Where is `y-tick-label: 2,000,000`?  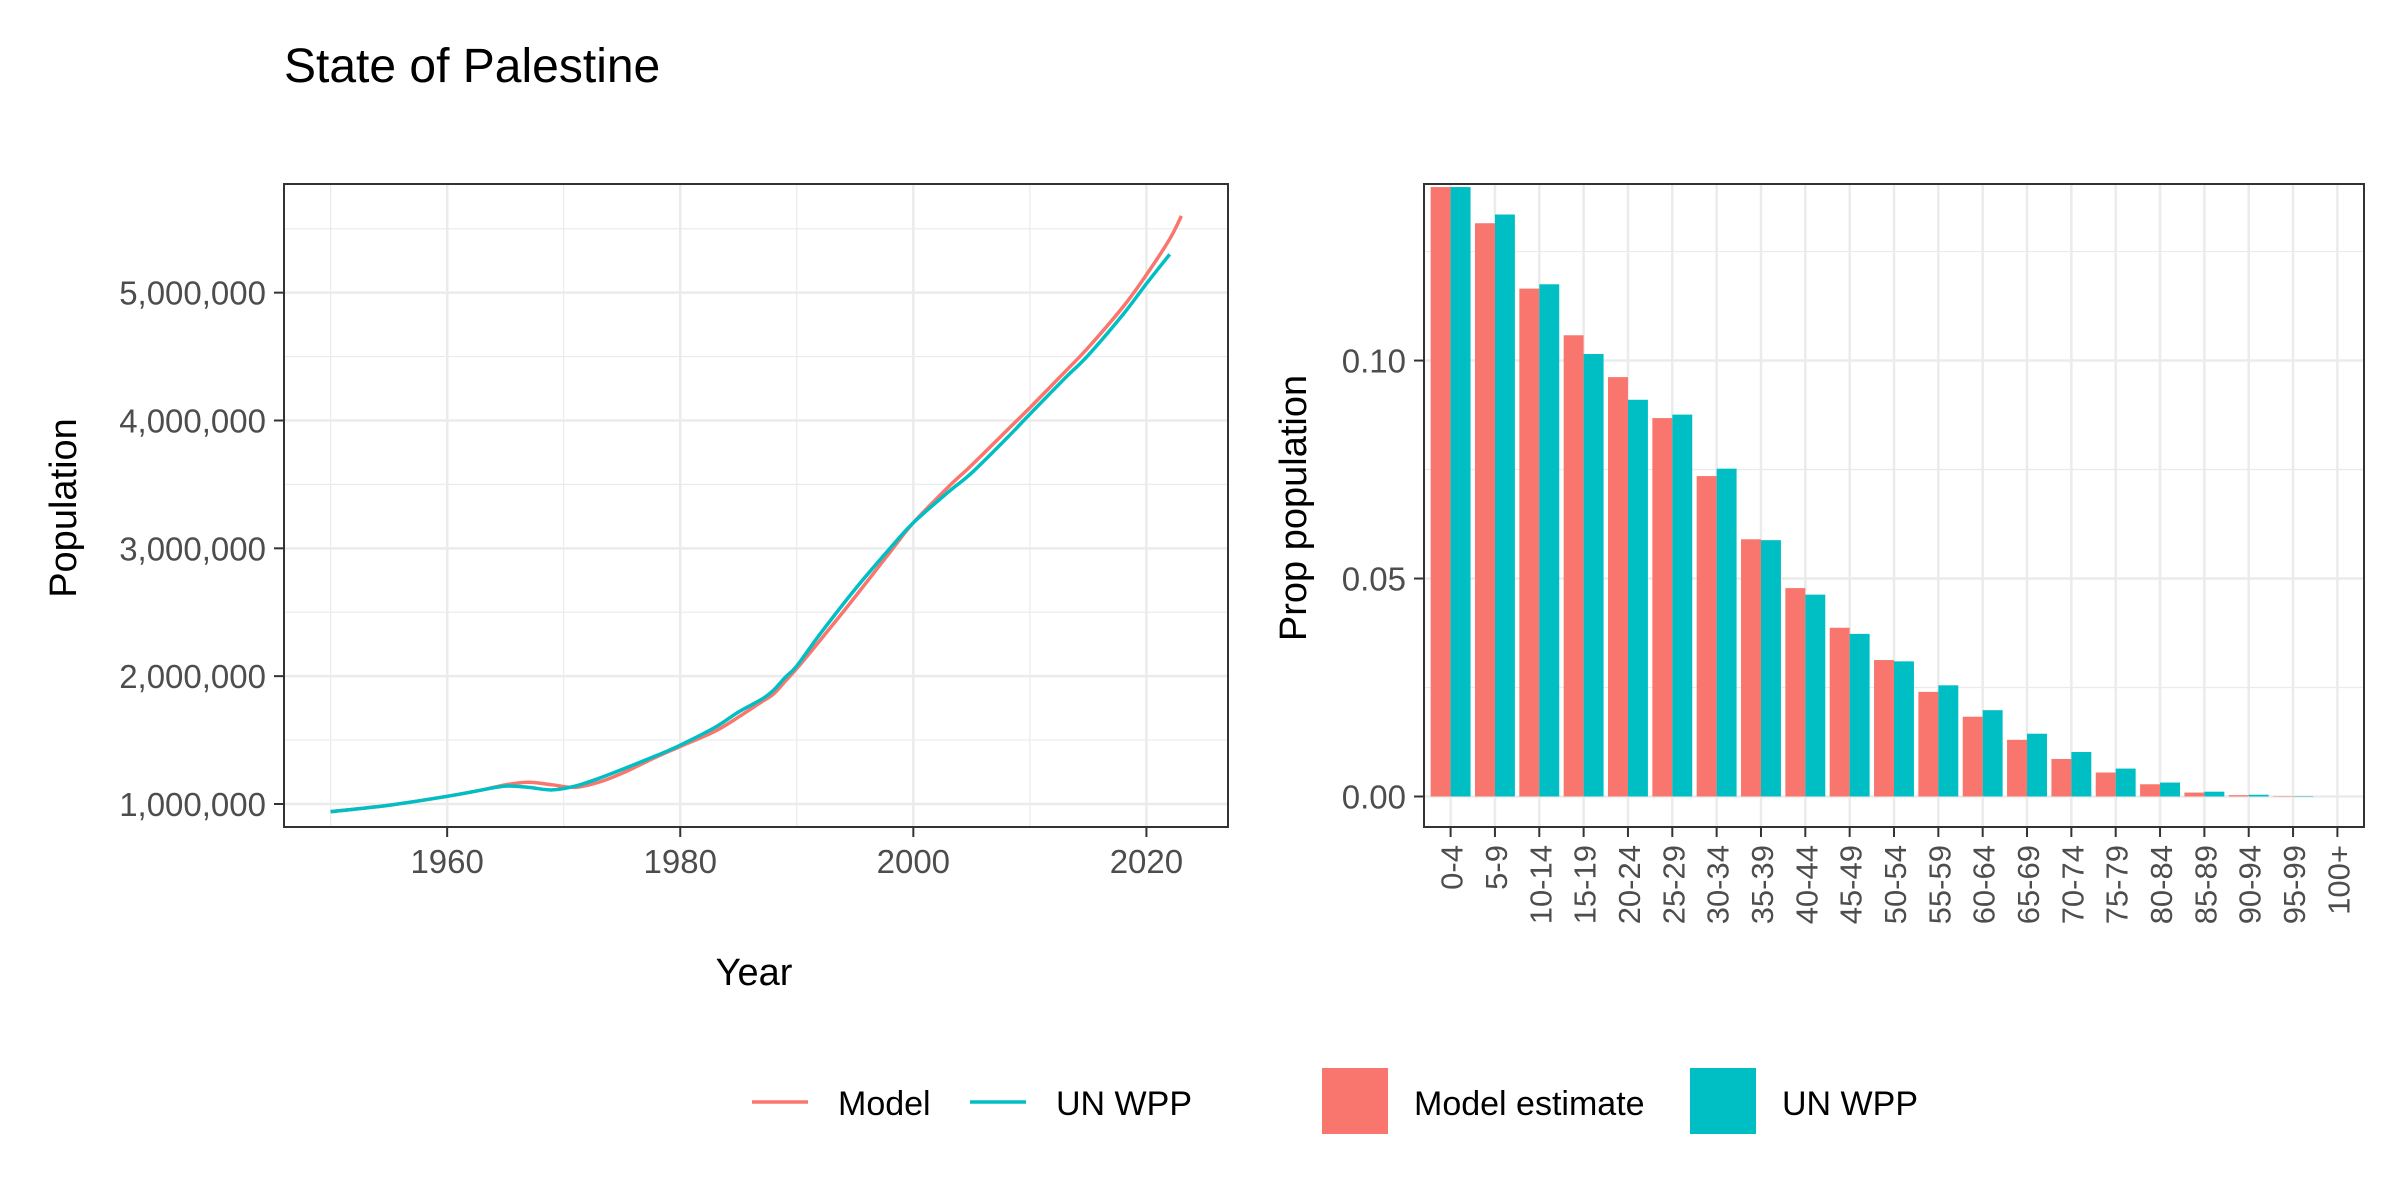 y-tick-label: 2,000,000 is located at coordinates (192, 676).